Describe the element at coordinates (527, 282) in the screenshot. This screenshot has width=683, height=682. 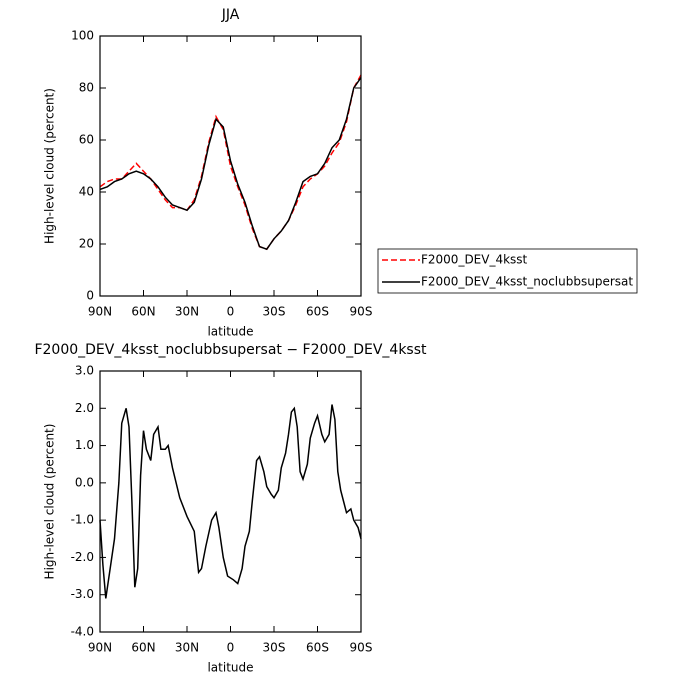
I see `legend-label: F2000_DEV_4ksst_noclubbsupersat` at that location.